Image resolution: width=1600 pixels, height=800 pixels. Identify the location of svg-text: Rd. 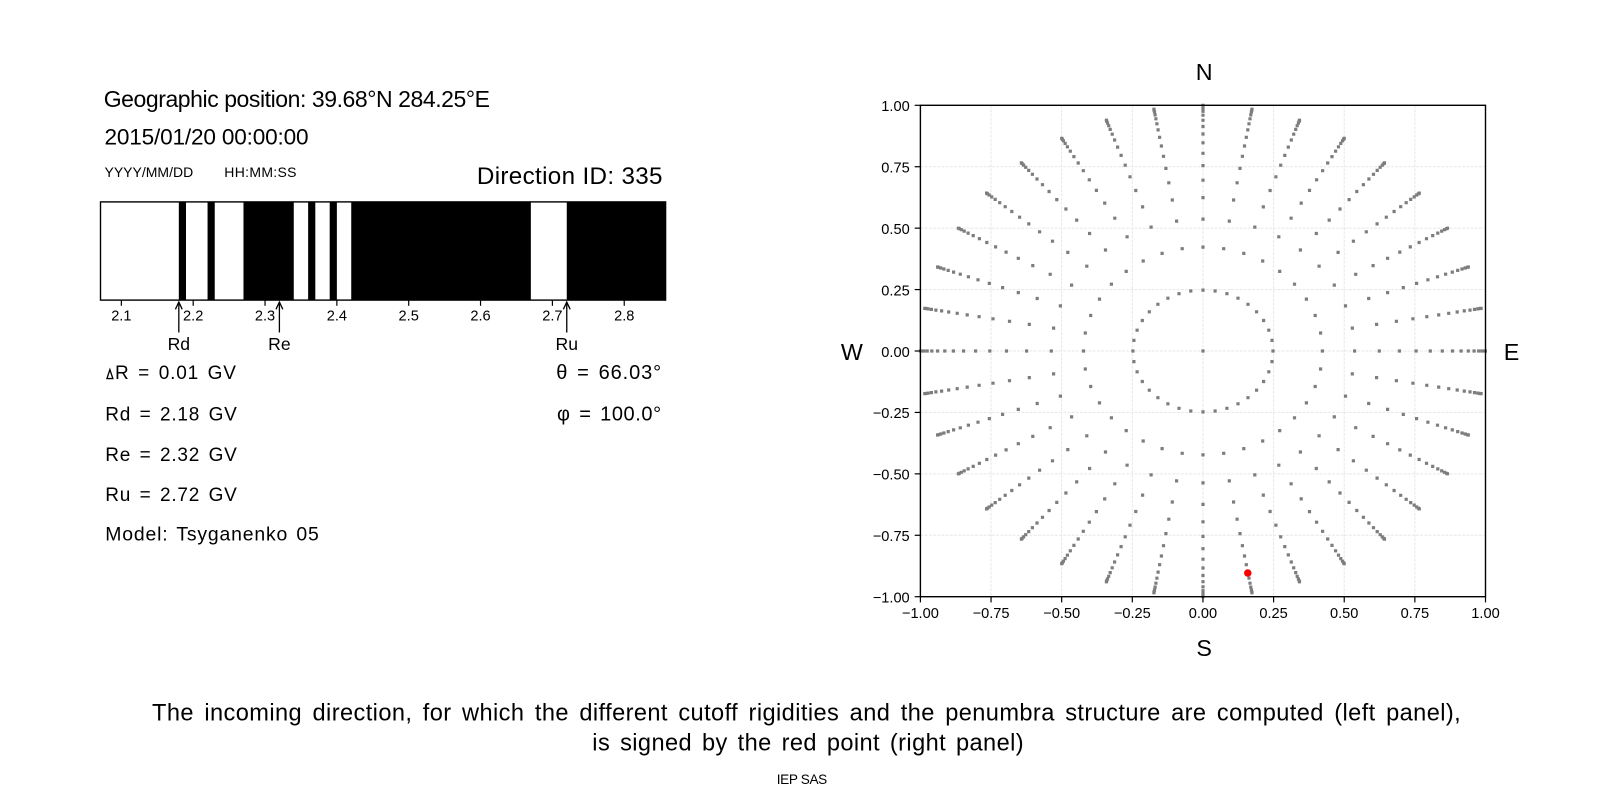
(179, 344).